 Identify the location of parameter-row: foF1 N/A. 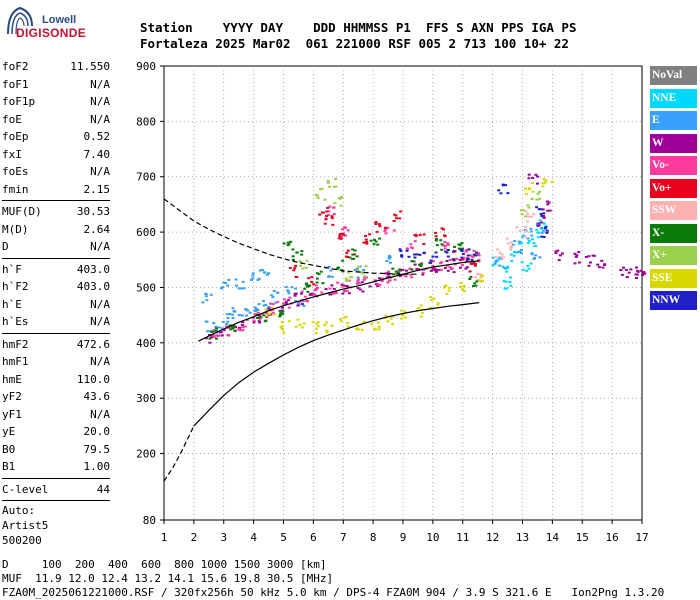
(56, 85).